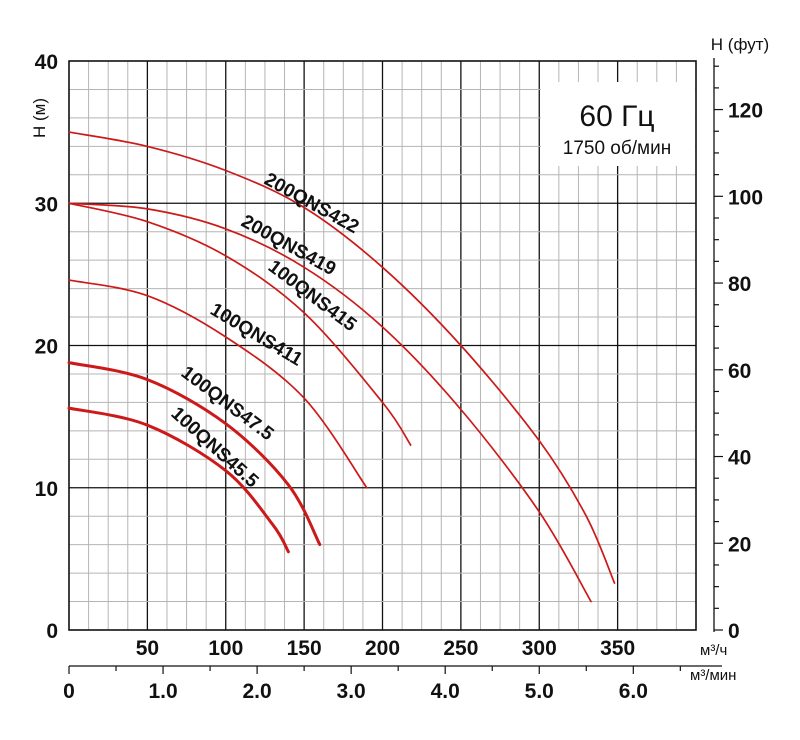 The width and height of the screenshot is (800, 740). Describe the element at coordinates (162, 691) in the screenshot. I see `x-tick-label-m3min: 1.0` at that location.